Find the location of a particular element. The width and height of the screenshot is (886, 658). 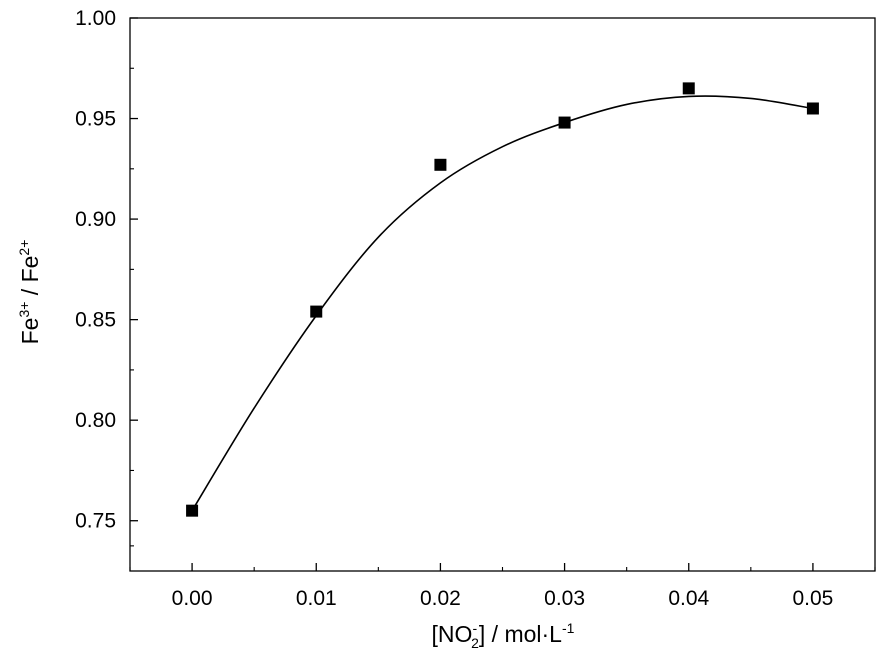

x-tick-label: 0.02 is located at coordinates (440, 598).